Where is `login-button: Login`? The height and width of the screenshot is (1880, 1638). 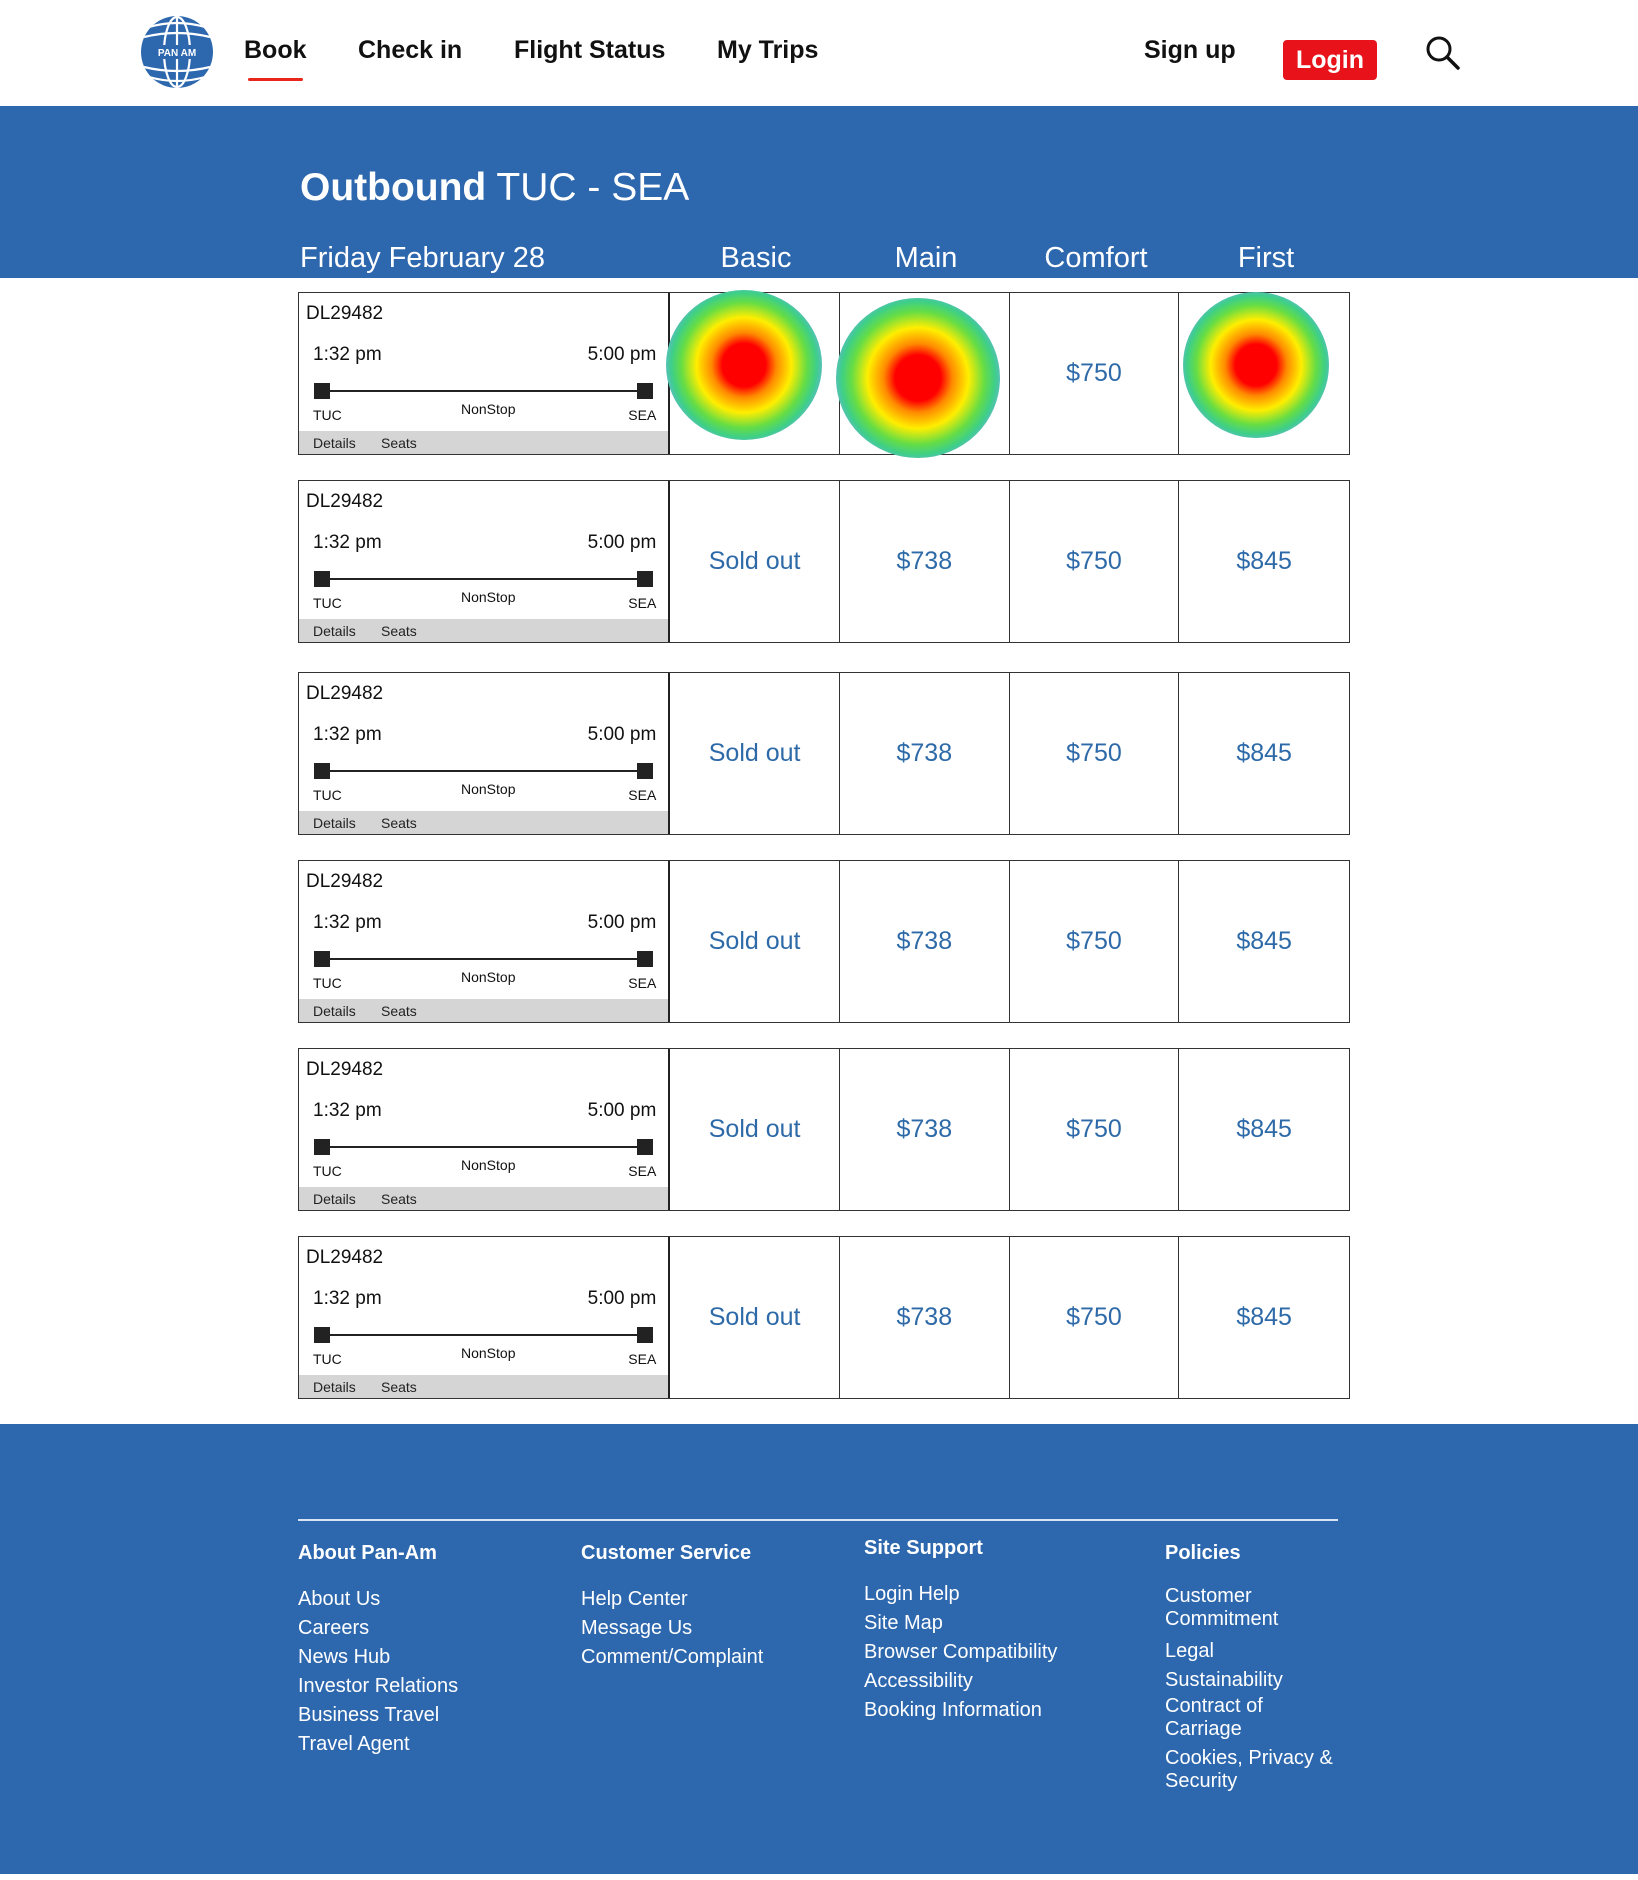 login-button: Login is located at coordinates (1330, 60).